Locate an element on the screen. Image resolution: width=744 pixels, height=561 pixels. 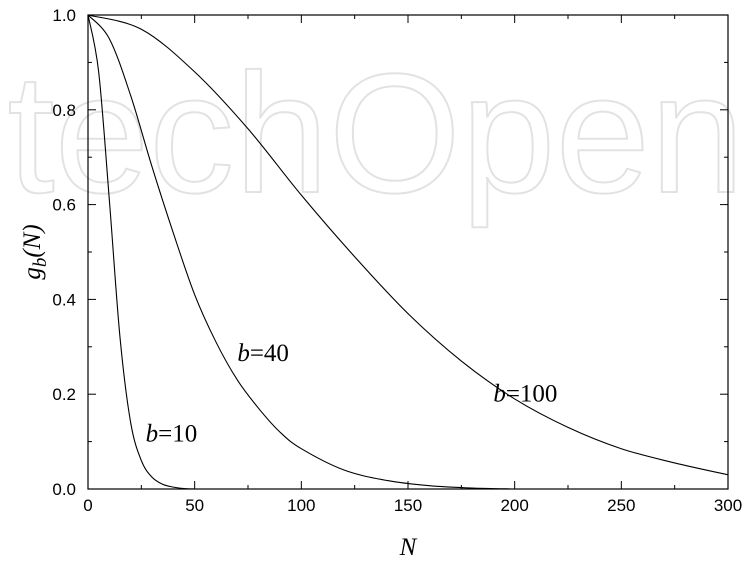
x-axis-title: N is located at coordinates (408, 547).